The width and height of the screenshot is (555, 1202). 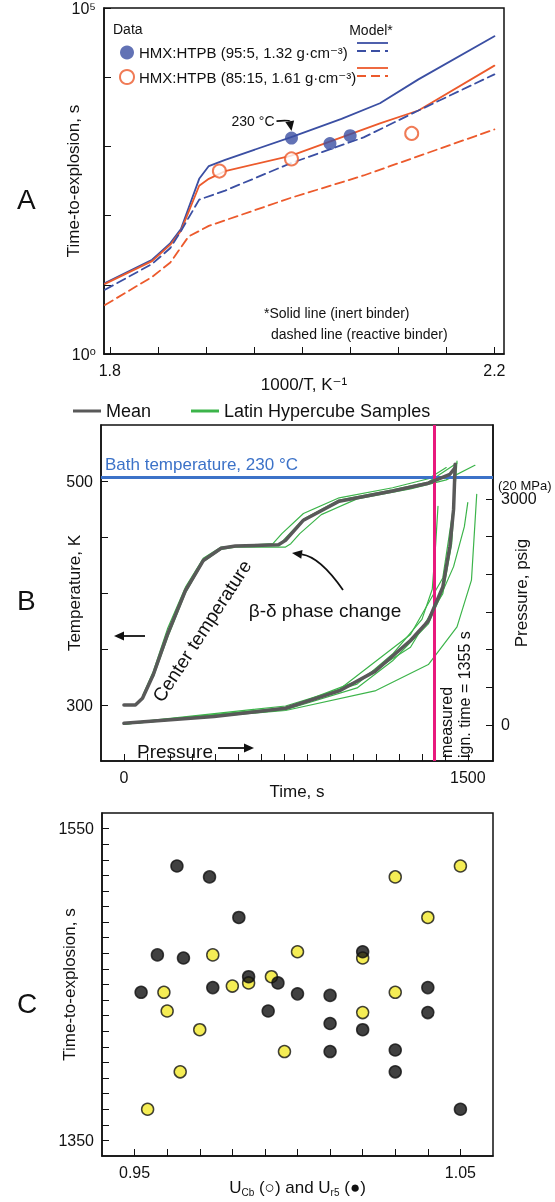 What do you see at coordinates (456, 694) in the screenshot?
I see `ref-line-label: measured ign. time = 1355 s` at bounding box center [456, 694].